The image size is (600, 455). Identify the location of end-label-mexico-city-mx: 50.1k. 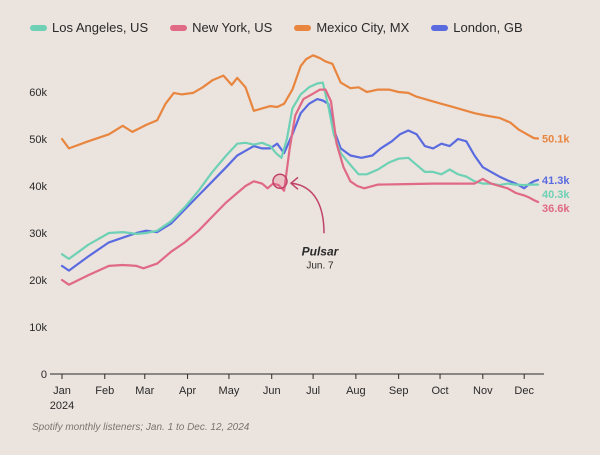
(556, 140).